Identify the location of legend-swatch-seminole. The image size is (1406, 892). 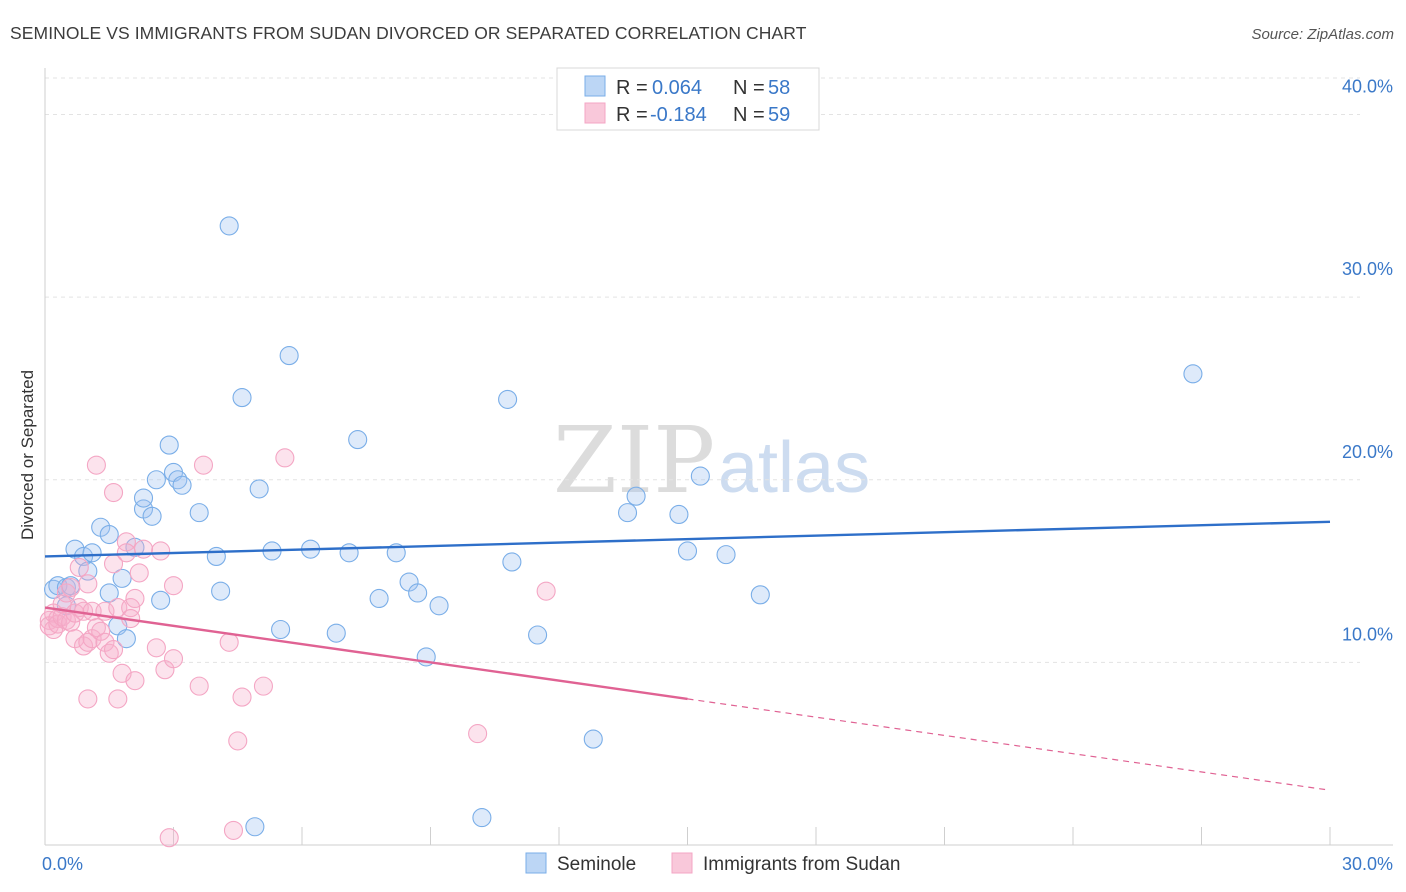
(595, 86).